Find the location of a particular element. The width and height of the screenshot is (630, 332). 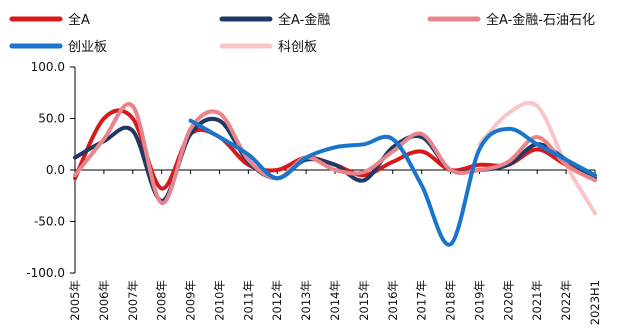

legend-label-4: 科创板 is located at coordinates (297, 47).